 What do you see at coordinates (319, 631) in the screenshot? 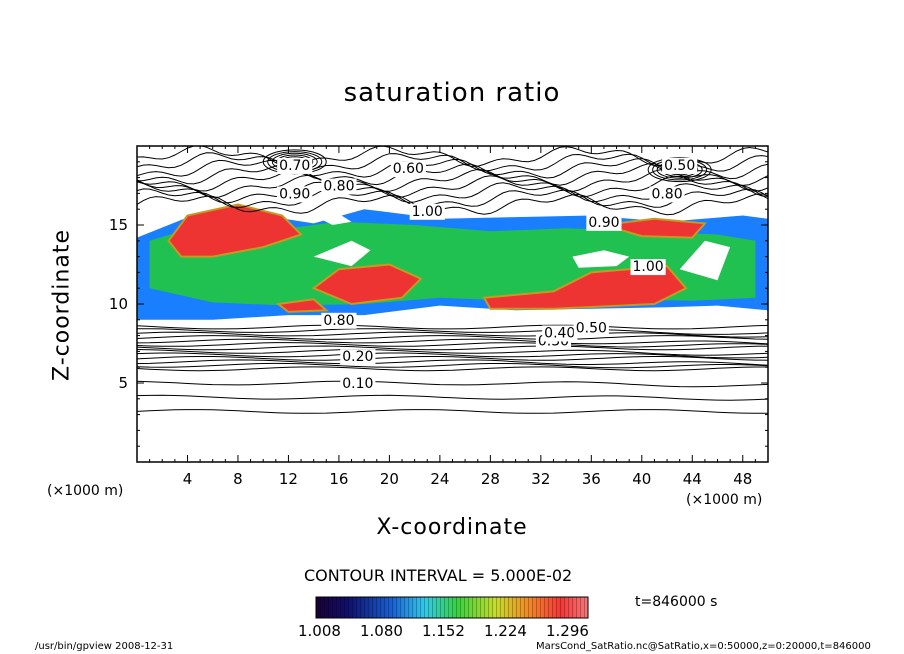
I see `colorbar-tick-label: 1.008` at bounding box center [319, 631].